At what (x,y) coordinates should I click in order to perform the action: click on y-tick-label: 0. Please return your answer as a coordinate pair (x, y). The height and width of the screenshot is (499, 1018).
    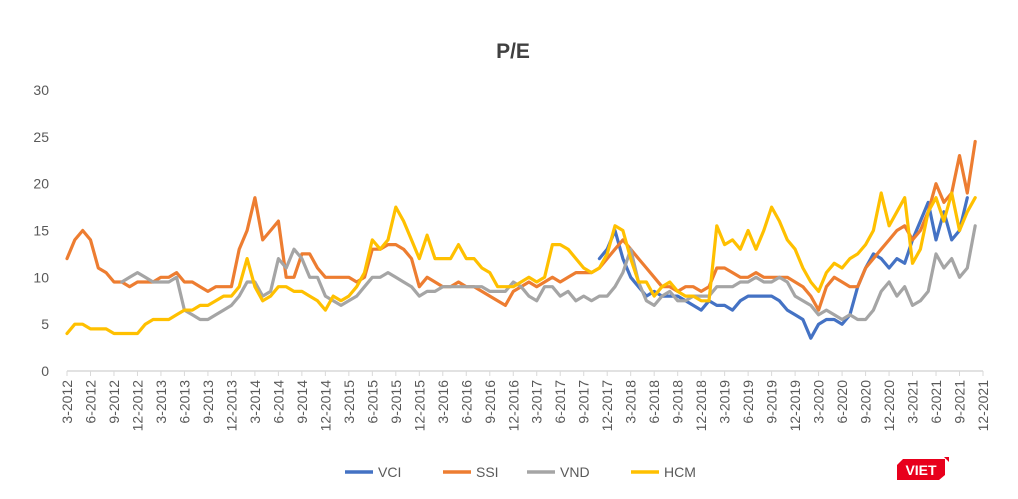
    Looking at the image, I should click on (45, 371).